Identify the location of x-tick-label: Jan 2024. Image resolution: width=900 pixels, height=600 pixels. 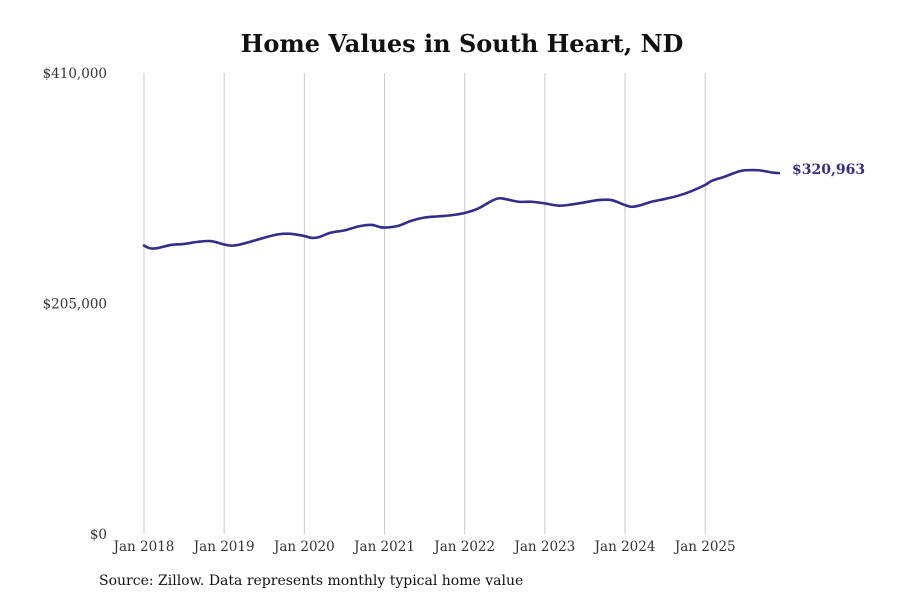
(624, 547).